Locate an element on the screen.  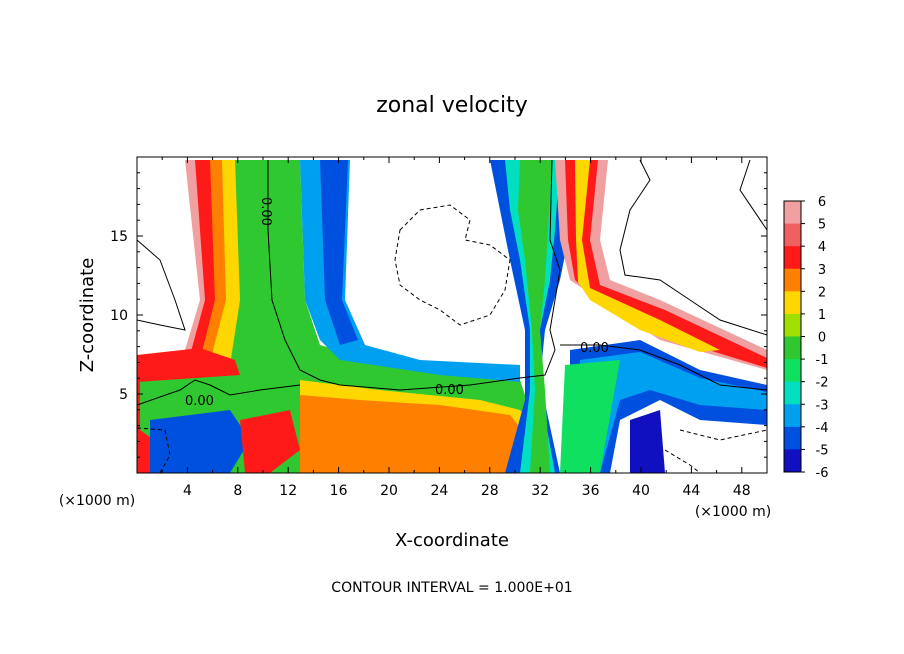
x-tick-label: 36 is located at coordinates (591, 491).